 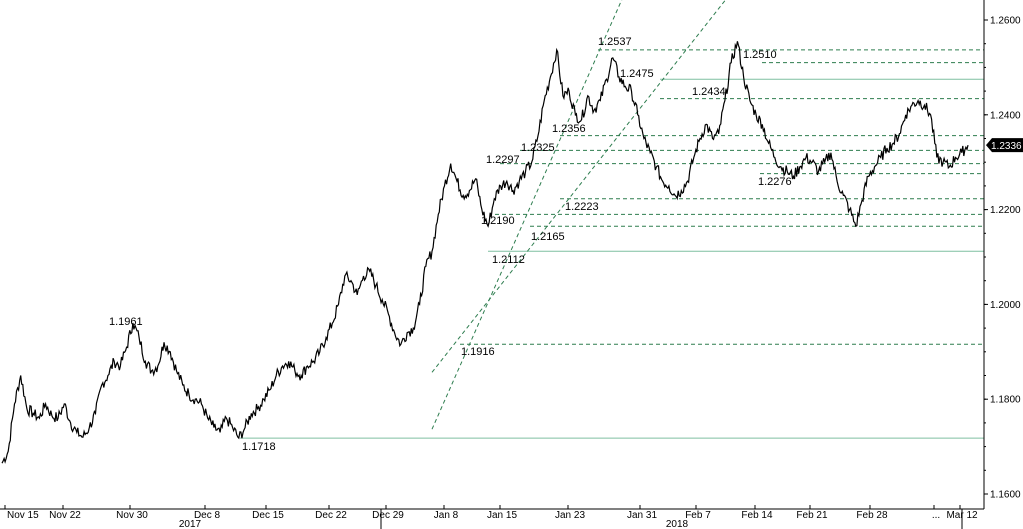 What do you see at coordinates (709, 92) in the screenshot?
I see `annotation-label: 1.2434` at bounding box center [709, 92].